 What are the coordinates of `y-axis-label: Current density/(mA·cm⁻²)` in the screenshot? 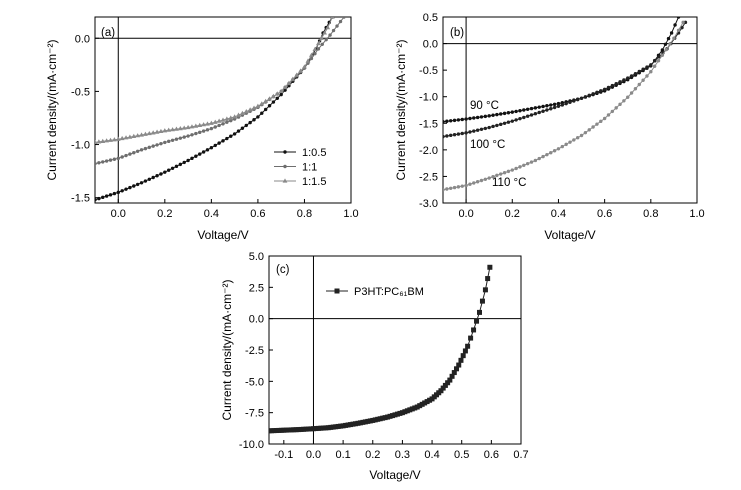 It's located at (401, 109).